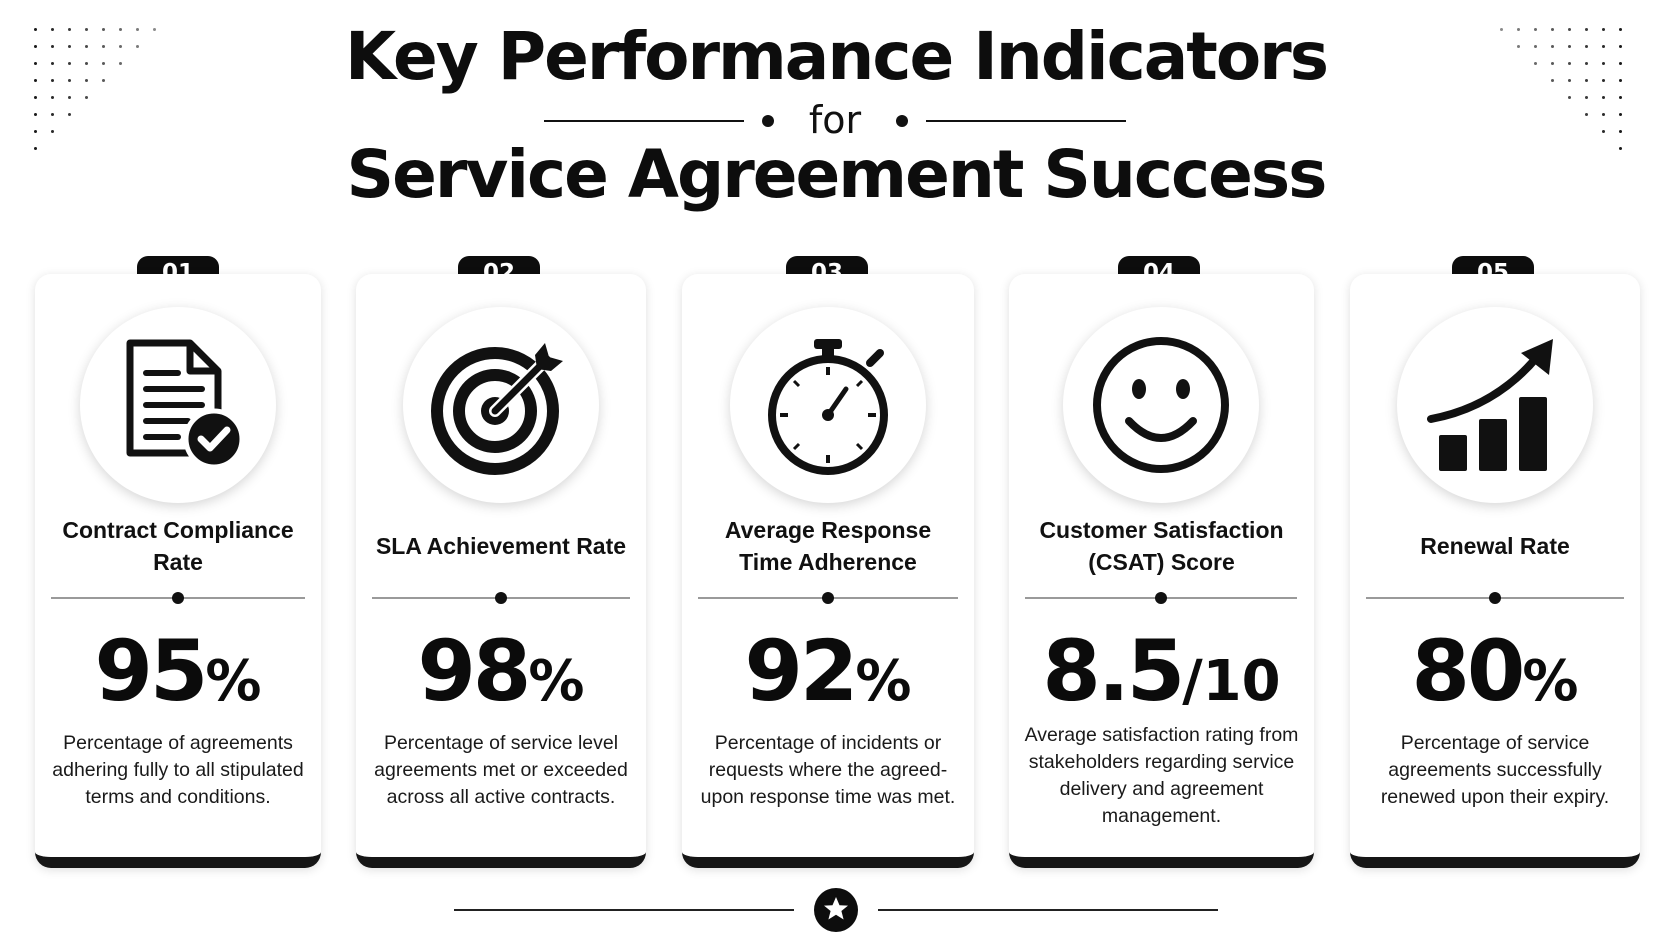 The image size is (1672, 941). I want to click on document-check-icon, so click(185, 404).